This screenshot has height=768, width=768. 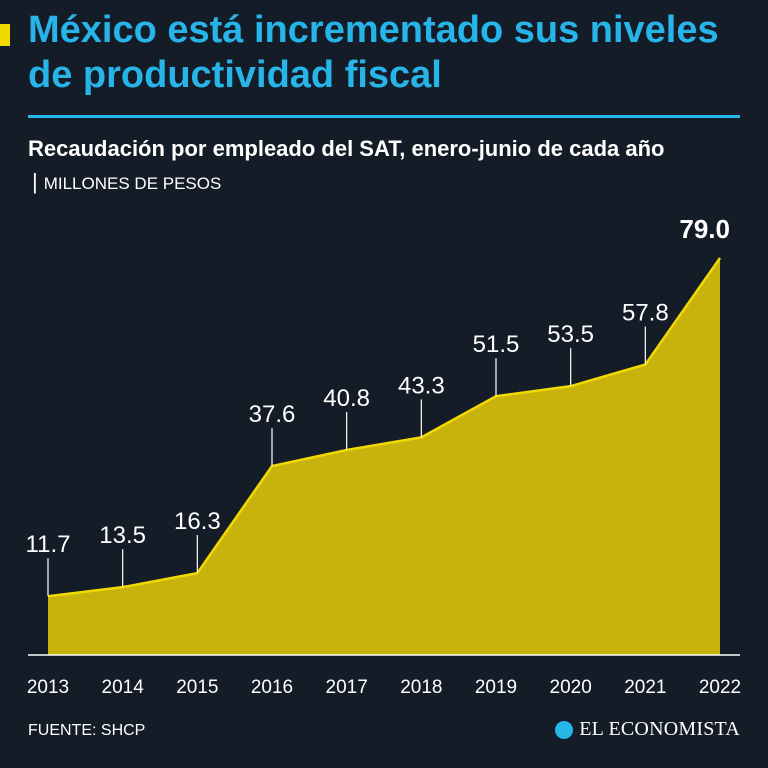 I want to click on data-label: 51.5, so click(x=496, y=344).